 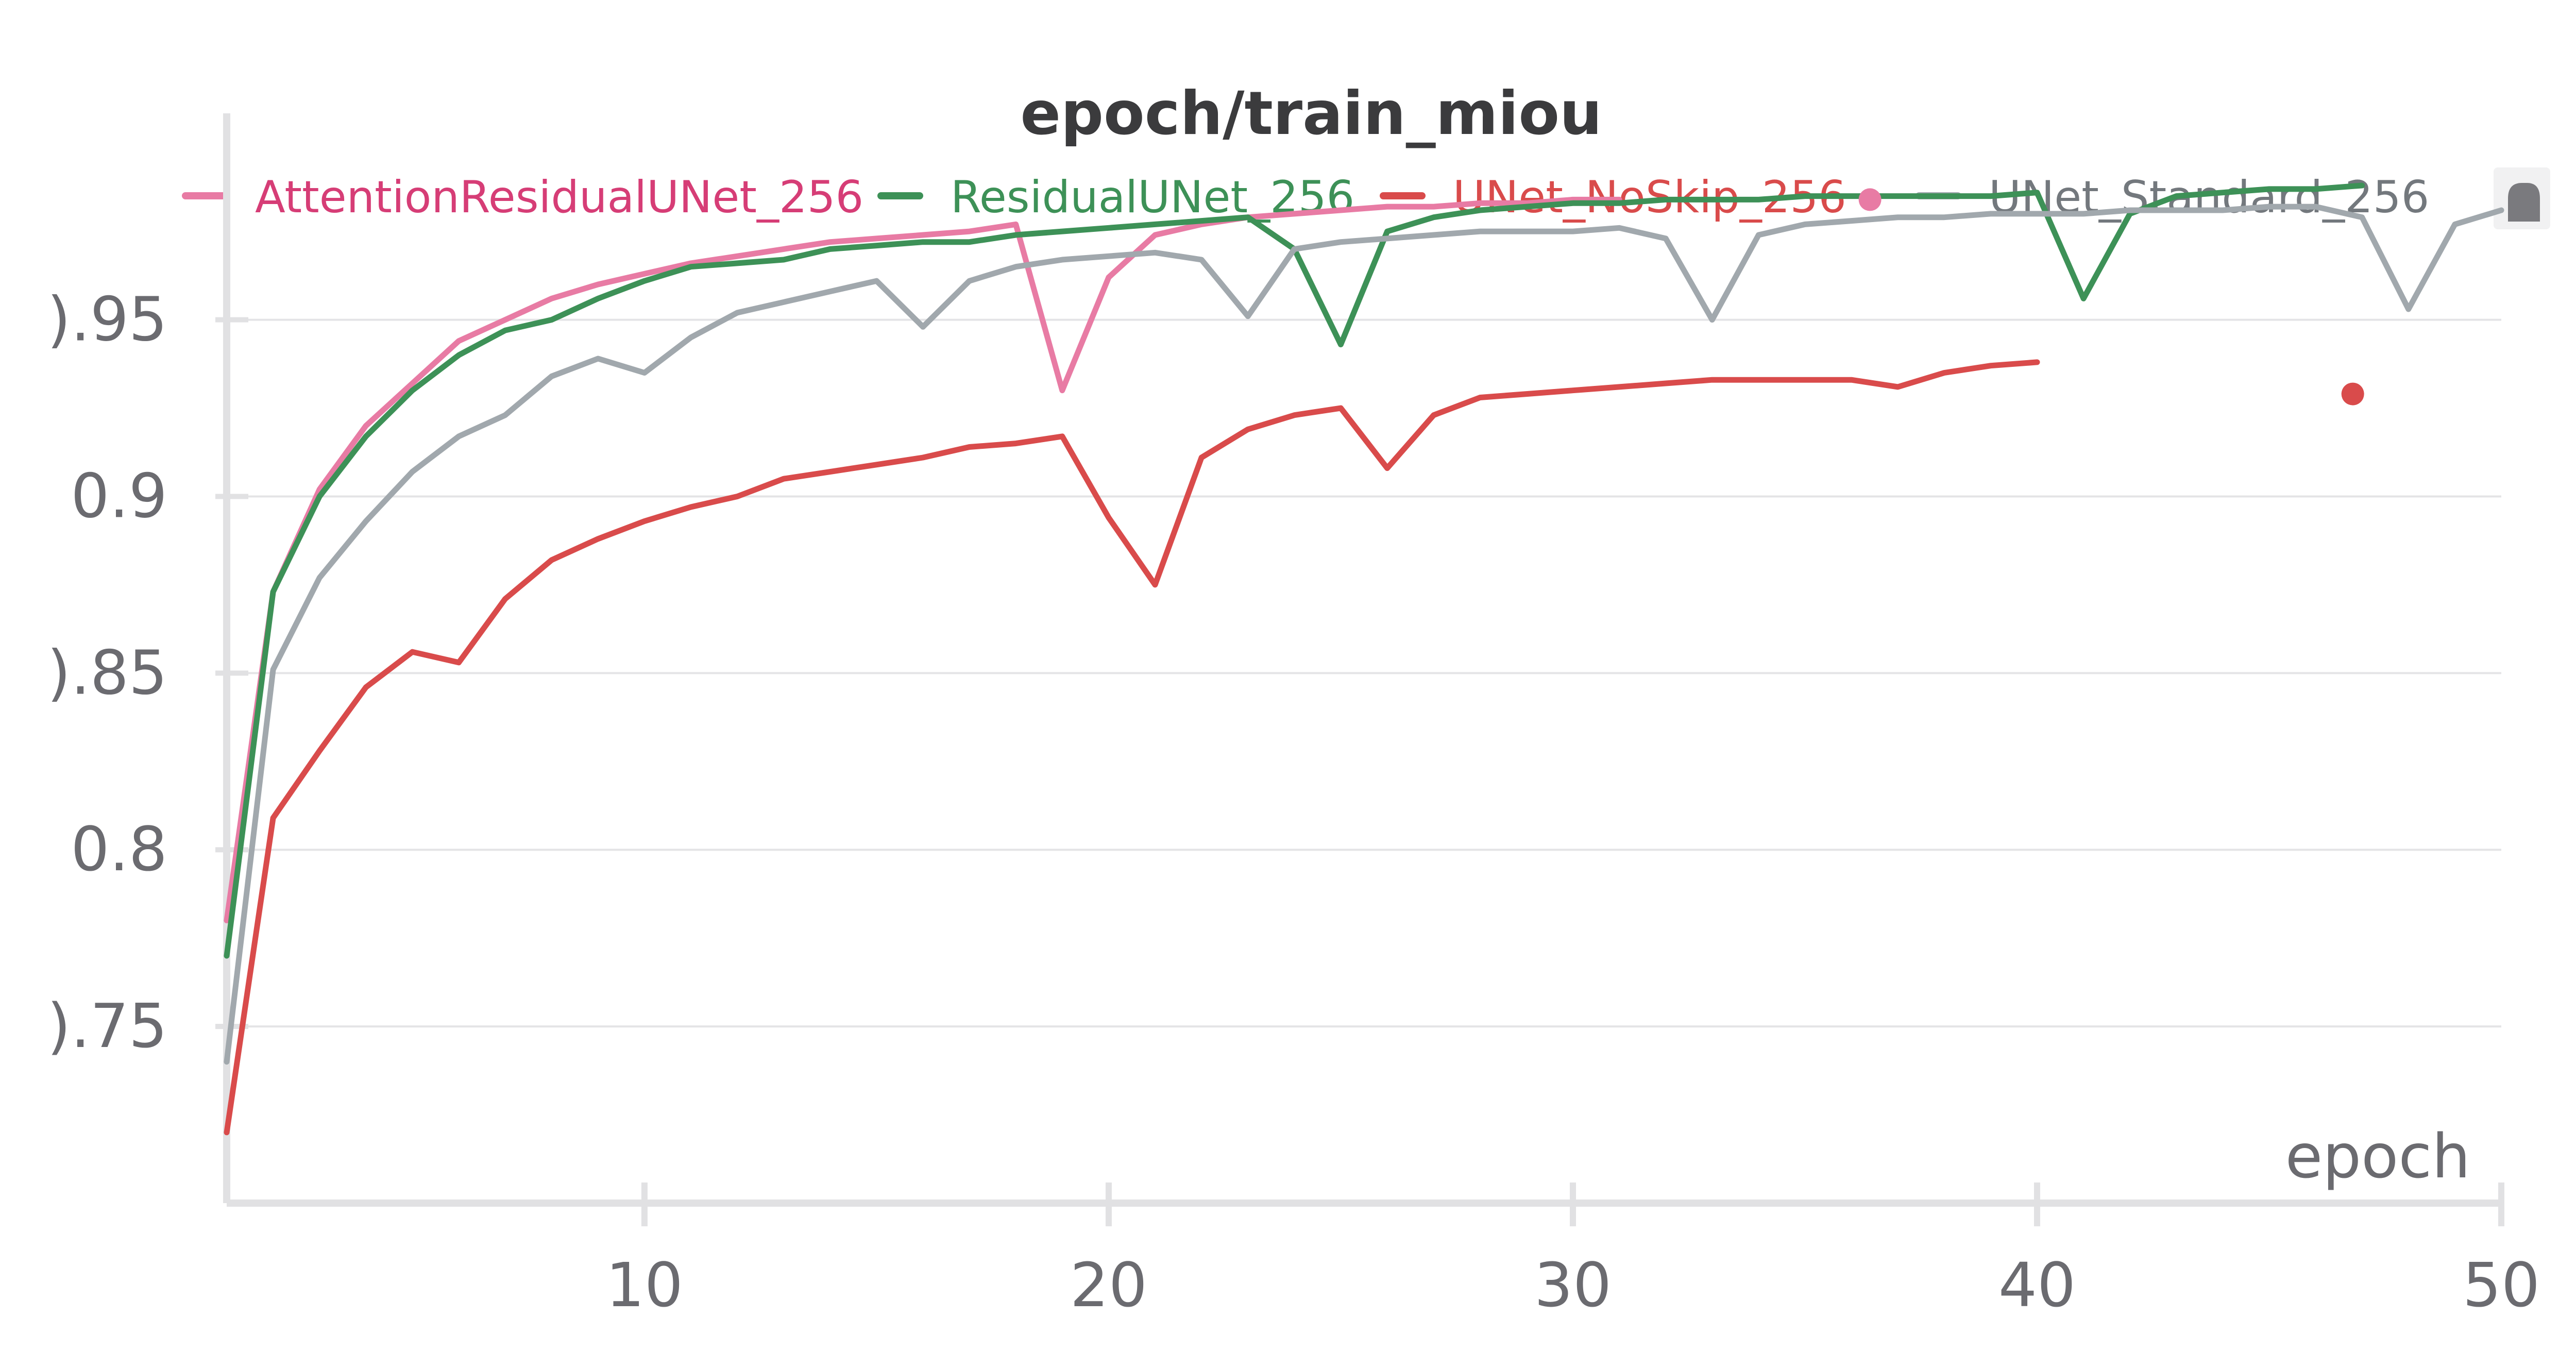 What do you see at coordinates (1311, 114) in the screenshot?
I see `chart-title: epoch/train_miou` at bounding box center [1311, 114].